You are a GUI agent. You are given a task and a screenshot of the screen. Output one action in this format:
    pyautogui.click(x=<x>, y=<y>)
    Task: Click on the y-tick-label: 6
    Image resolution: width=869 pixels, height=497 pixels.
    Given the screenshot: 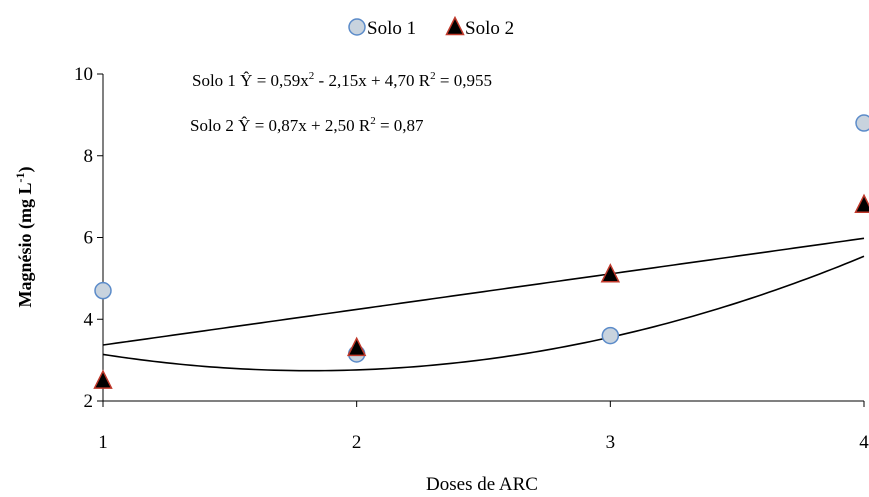 What is the action you would take?
    pyautogui.click(x=89, y=238)
    